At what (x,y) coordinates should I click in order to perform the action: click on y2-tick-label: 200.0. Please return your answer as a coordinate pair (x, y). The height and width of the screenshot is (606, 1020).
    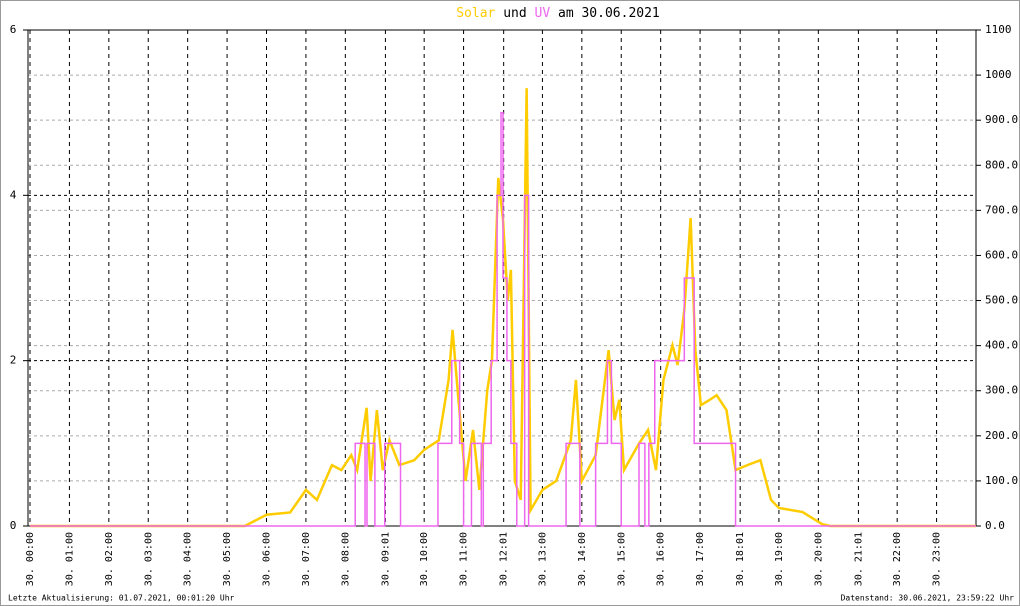
    Looking at the image, I should click on (1001, 435).